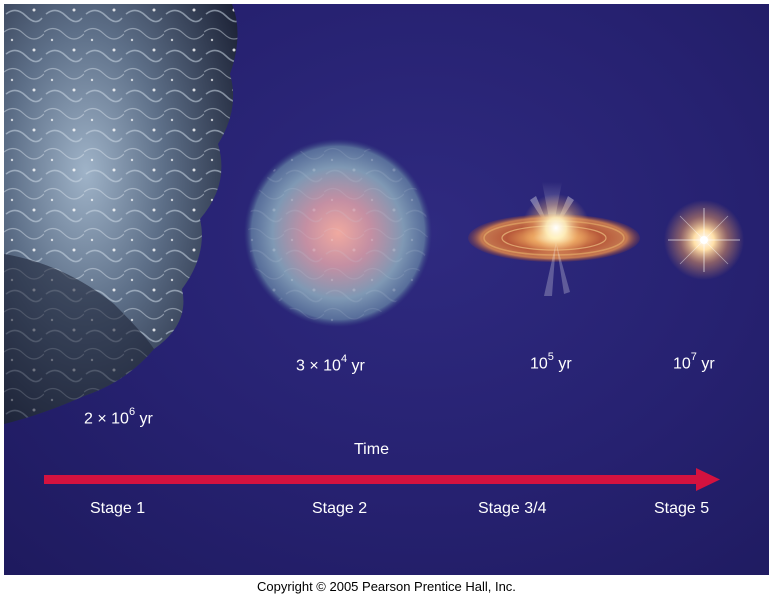  I want to click on stage-2-time-unit: yr, so click(356, 366).